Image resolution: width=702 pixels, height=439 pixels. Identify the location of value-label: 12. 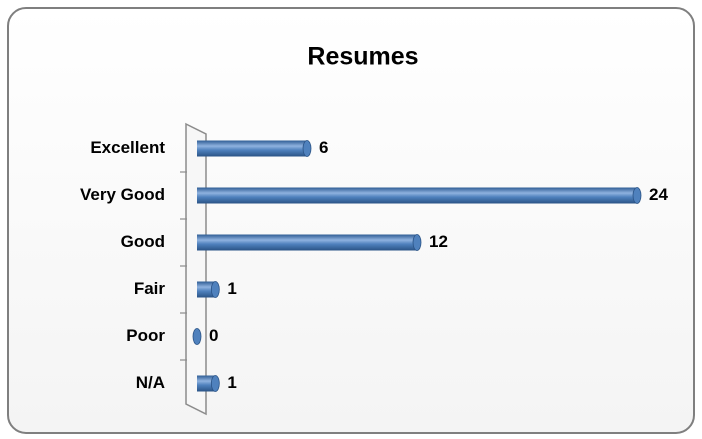
(438, 241).